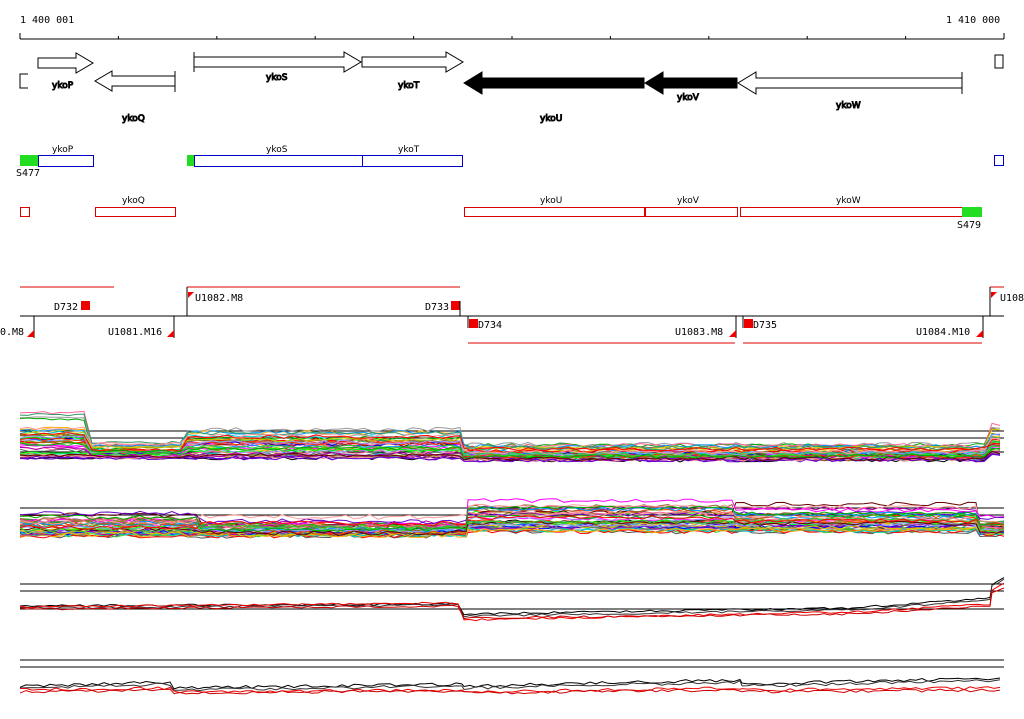 Image resolution: width=1024 pixels, height=719 pixels. What do you see at coordinates (999, 61) in the screenshot?
I see `gene-partial-right` at bounding box center [999, 61].